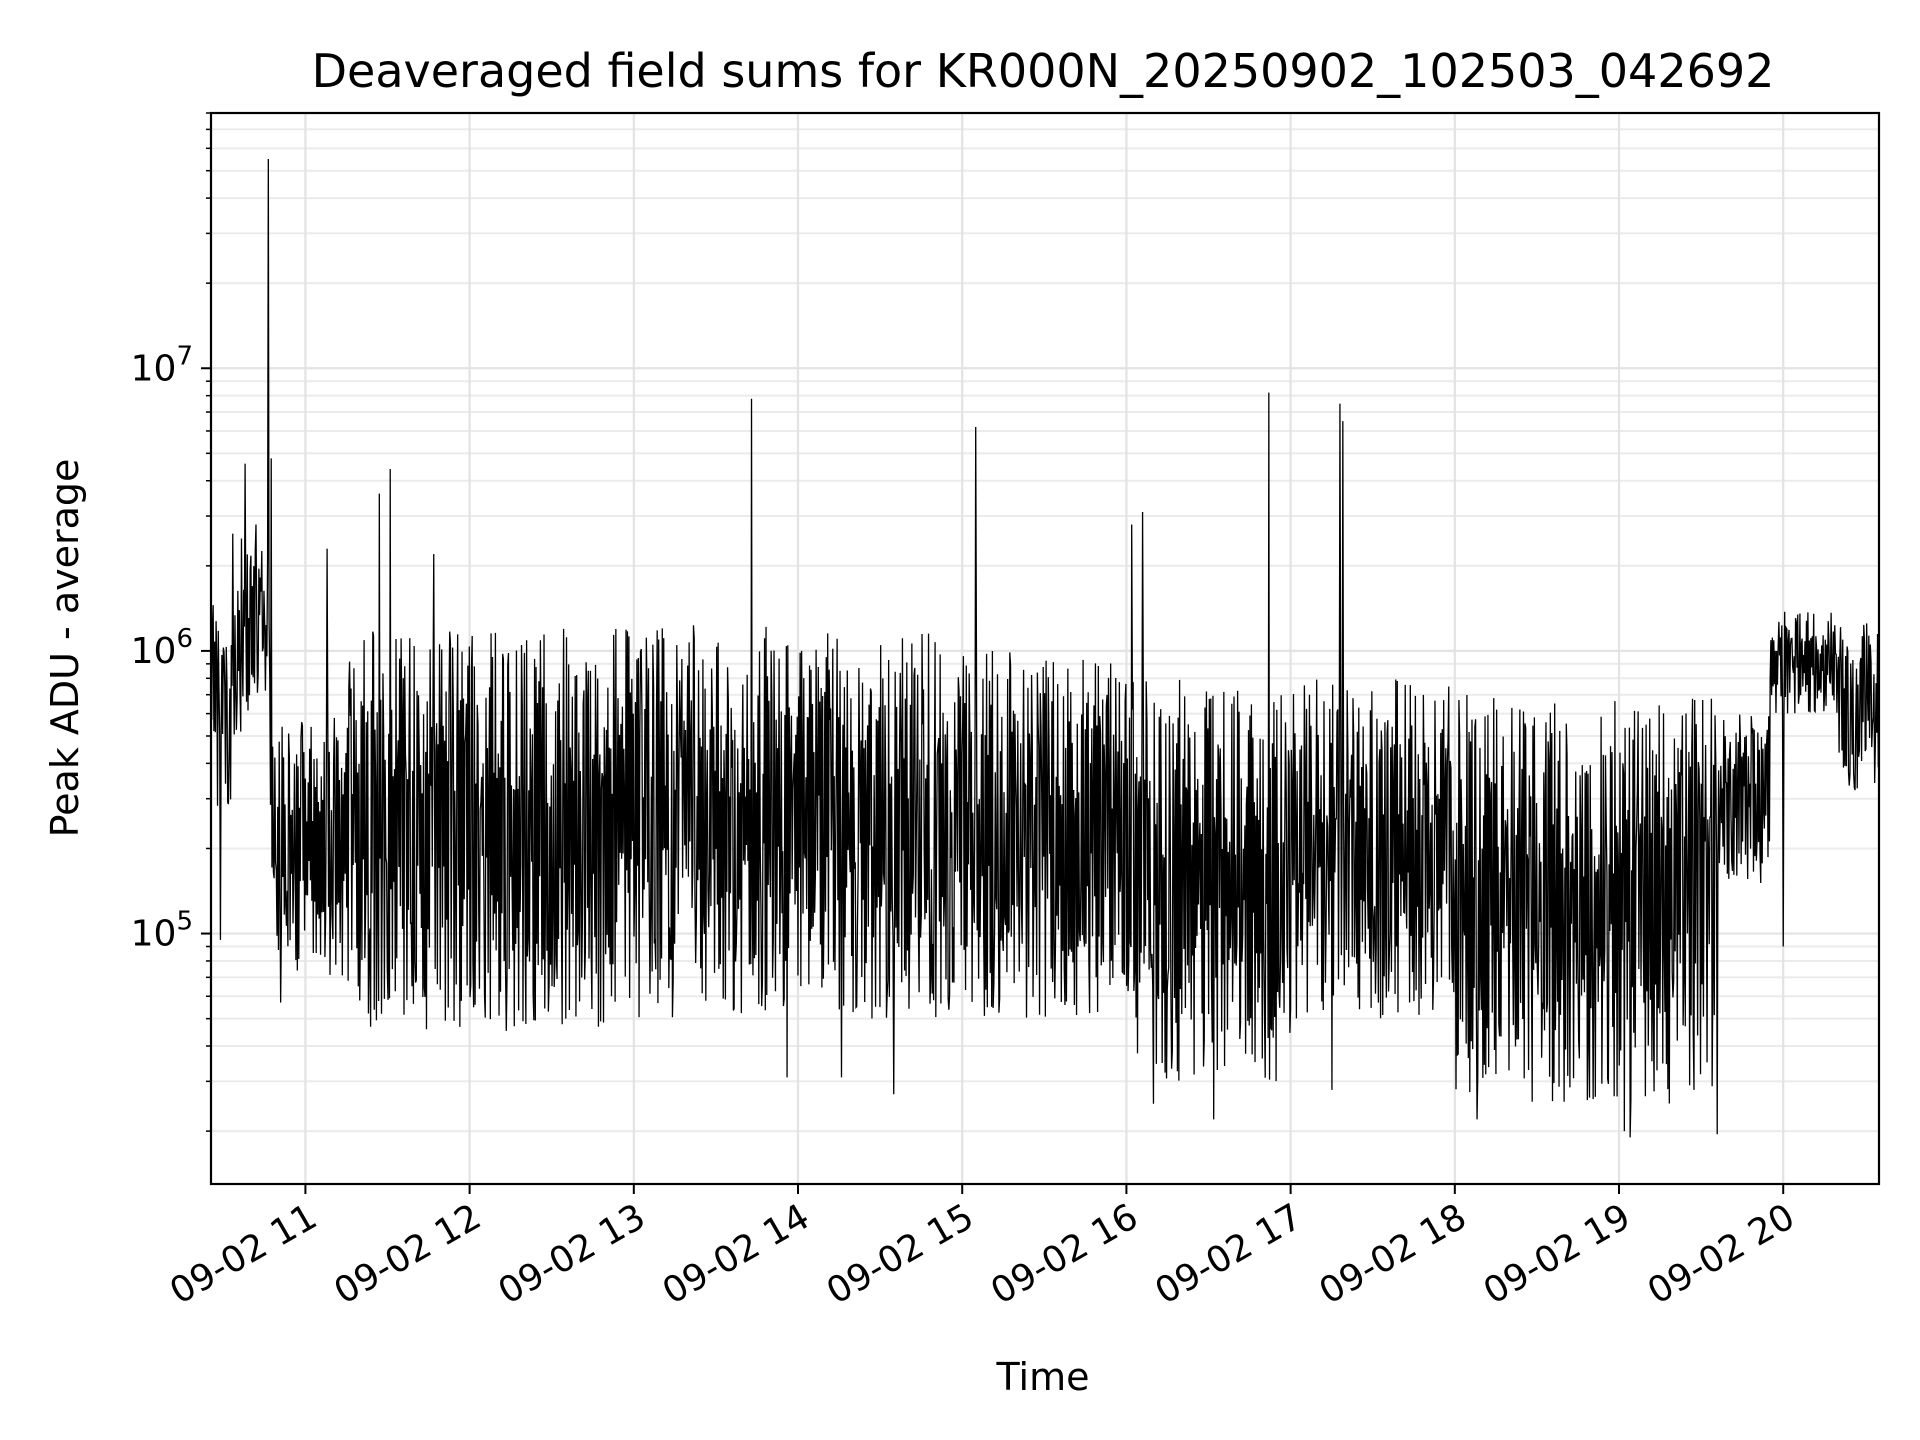  I want to click on y-tick-label: 10⁵, so click(162, 931).